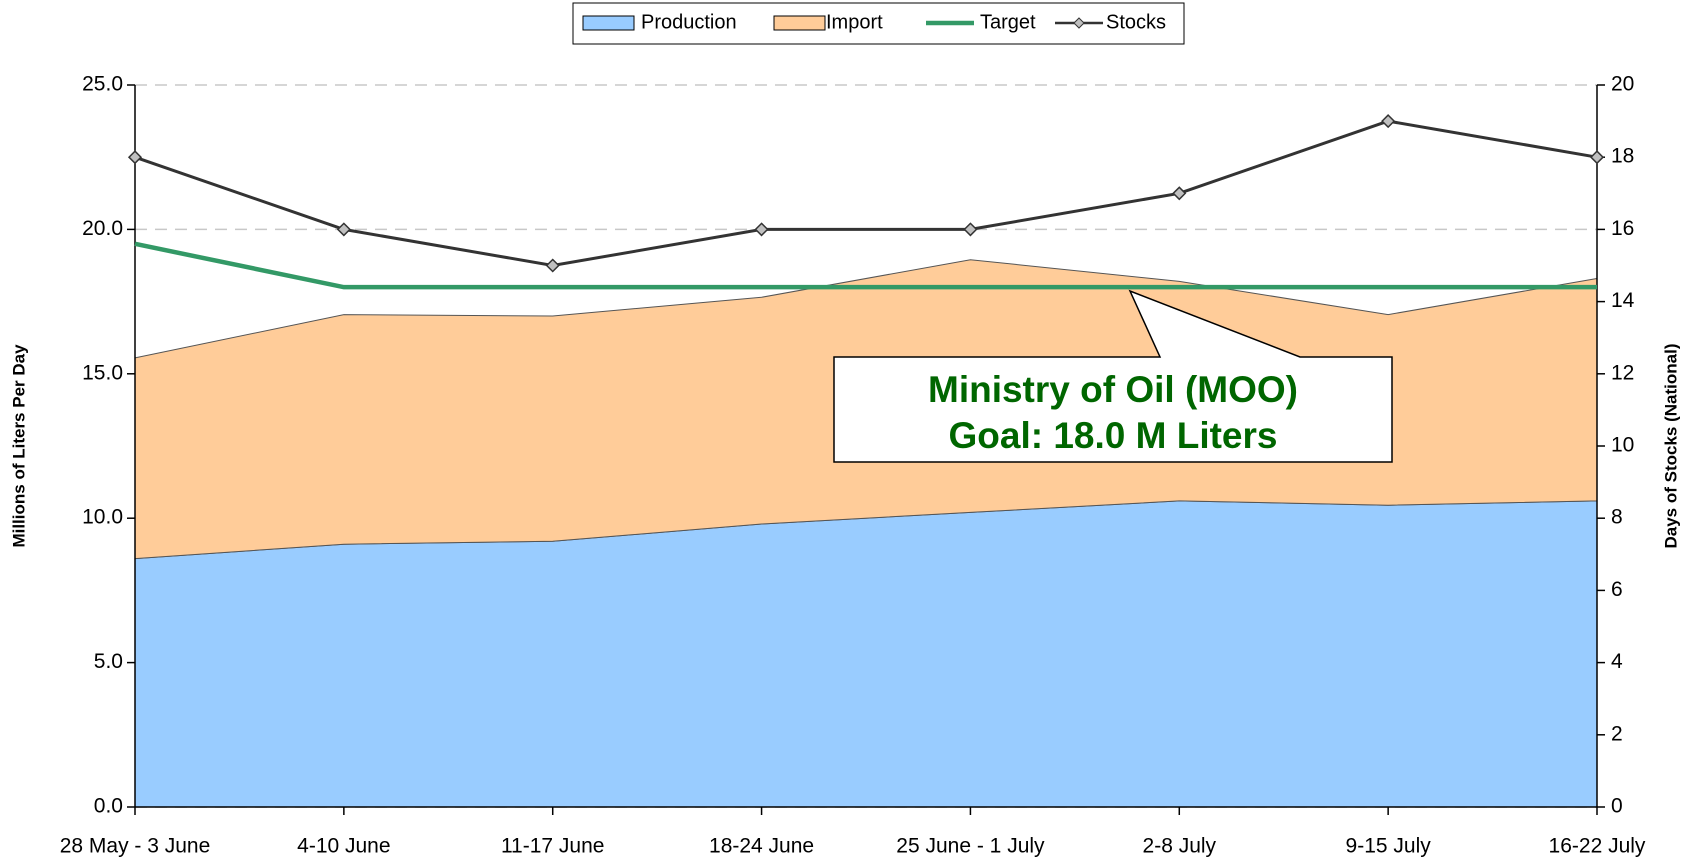 This screenshot has height=865, width=1692. Describe the element at coordinates (1617, 733) in the screenshot. I see `y2-tick-label: 2` at that location.